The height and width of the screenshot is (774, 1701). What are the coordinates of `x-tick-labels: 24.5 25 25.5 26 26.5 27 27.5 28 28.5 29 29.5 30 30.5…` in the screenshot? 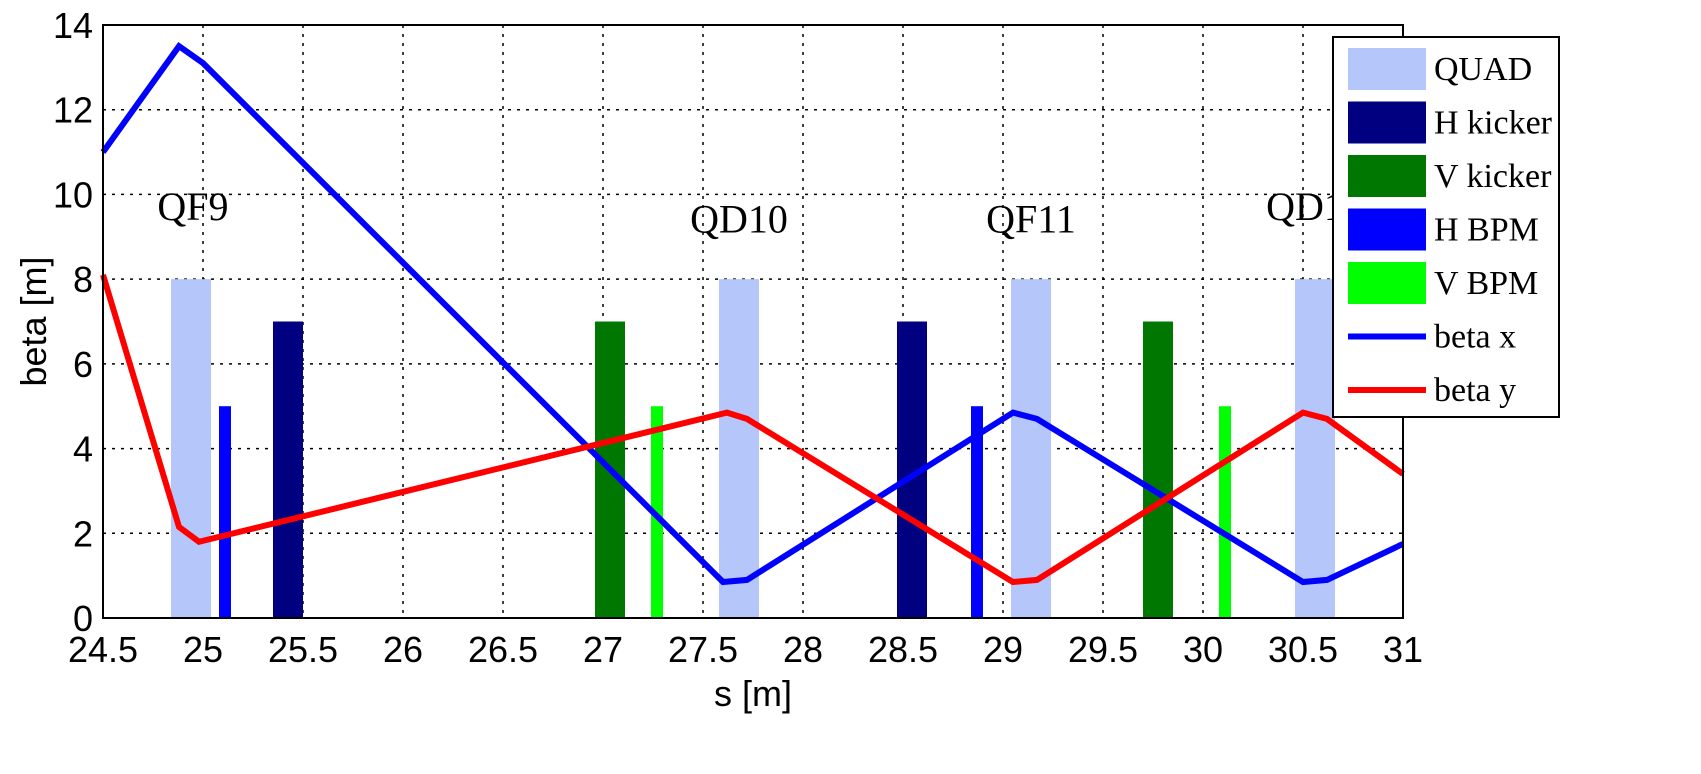 It's located at (745, 649).